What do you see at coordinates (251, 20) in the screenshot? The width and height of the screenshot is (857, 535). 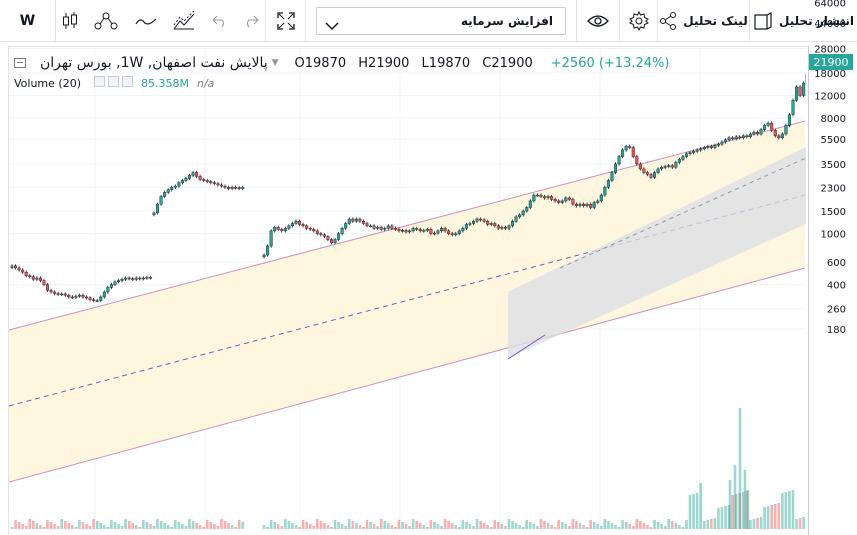 I see `redo-icon` at bounding box center [251, 20].